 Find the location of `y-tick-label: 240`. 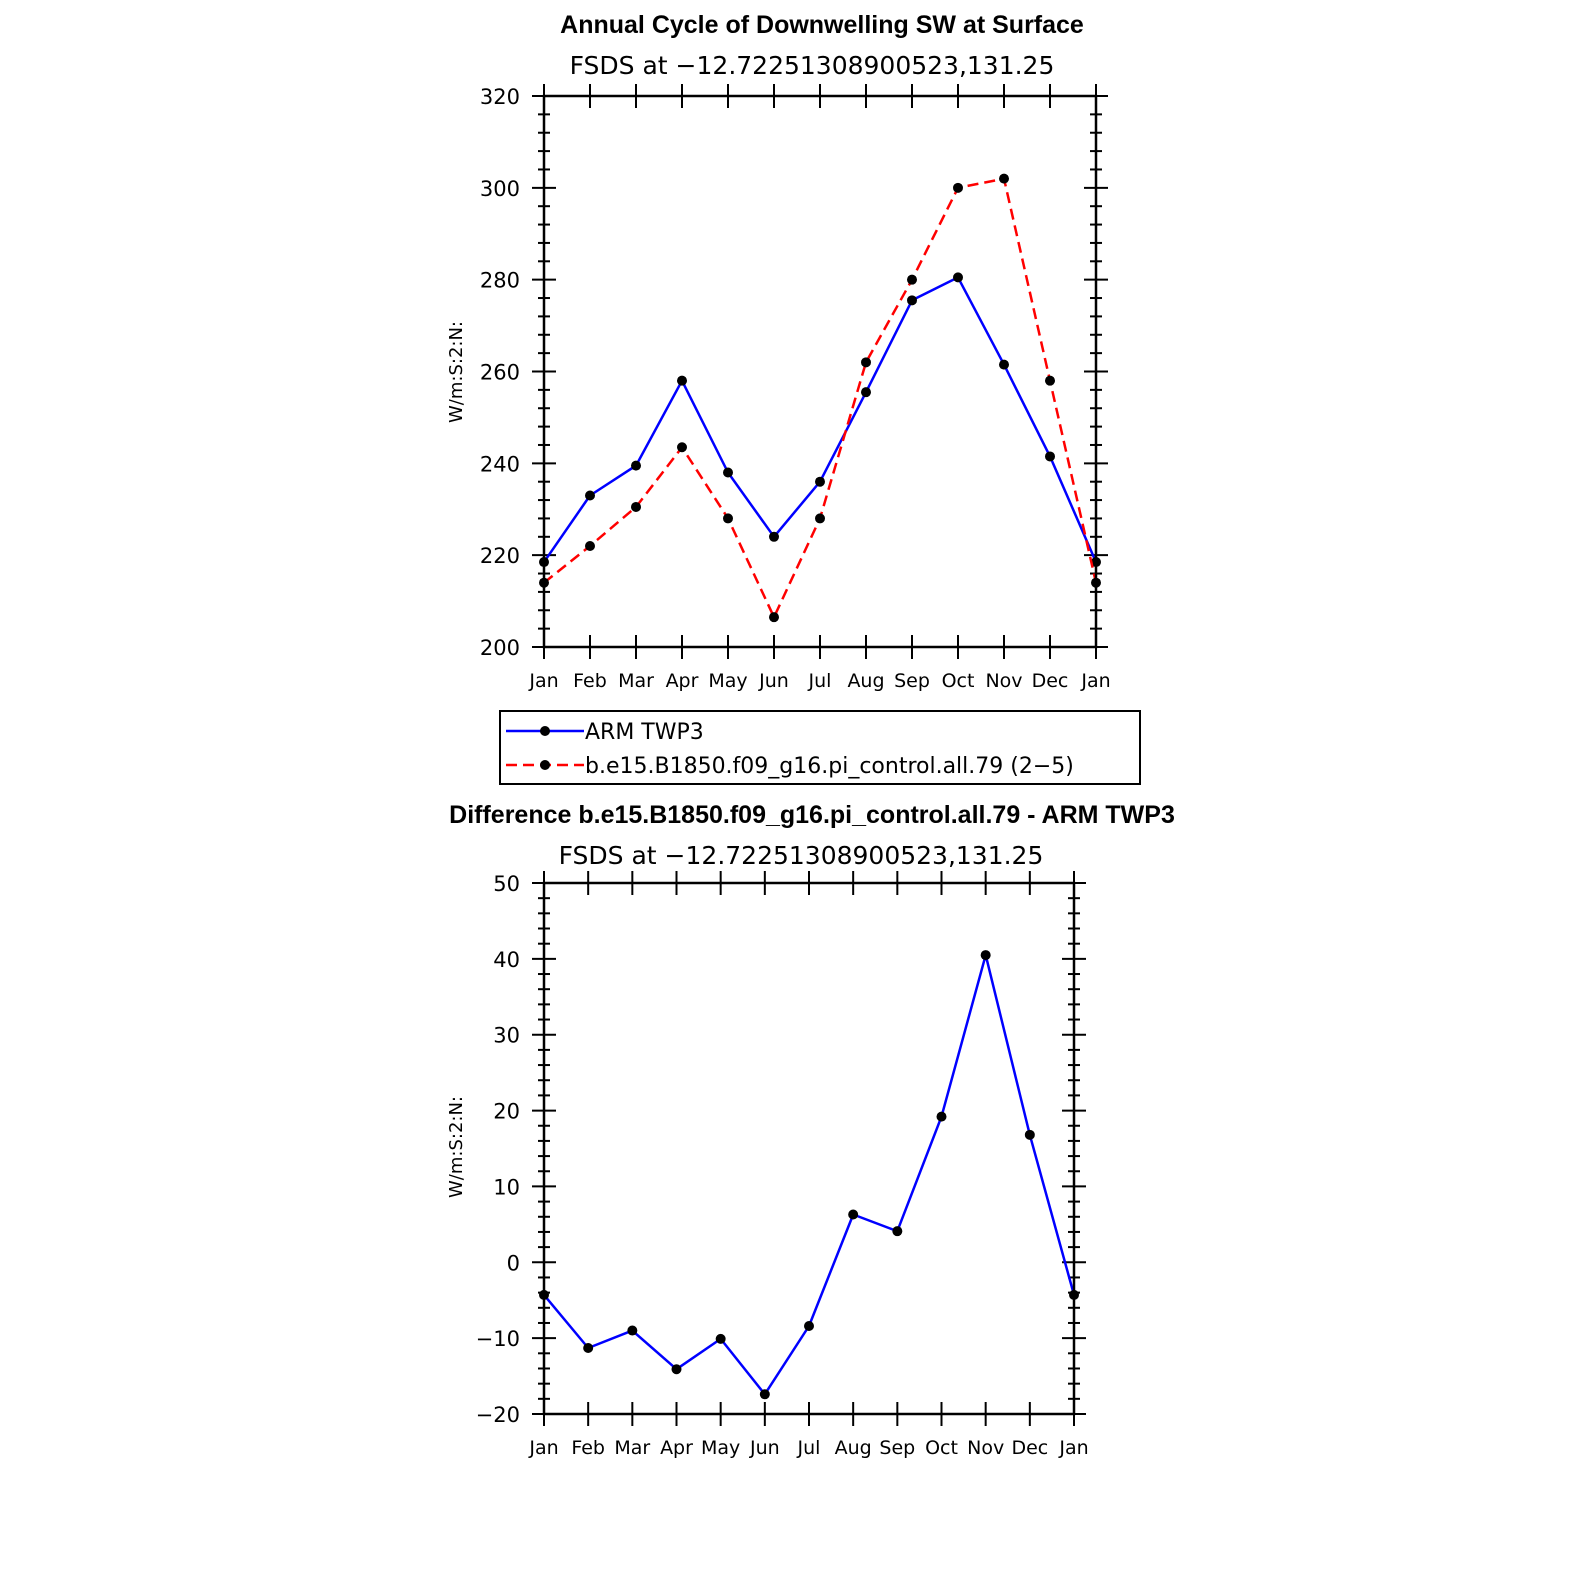

y-tick-label: 240 is located at coordinates (500, 464).